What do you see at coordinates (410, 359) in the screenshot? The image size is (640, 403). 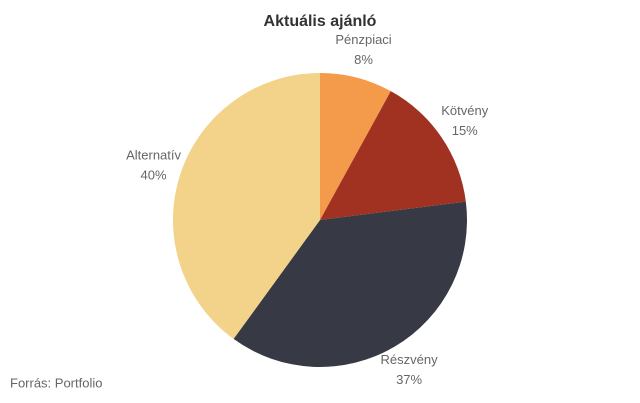 I see `slice-label: Részvény` at bounding box center [410, 359].